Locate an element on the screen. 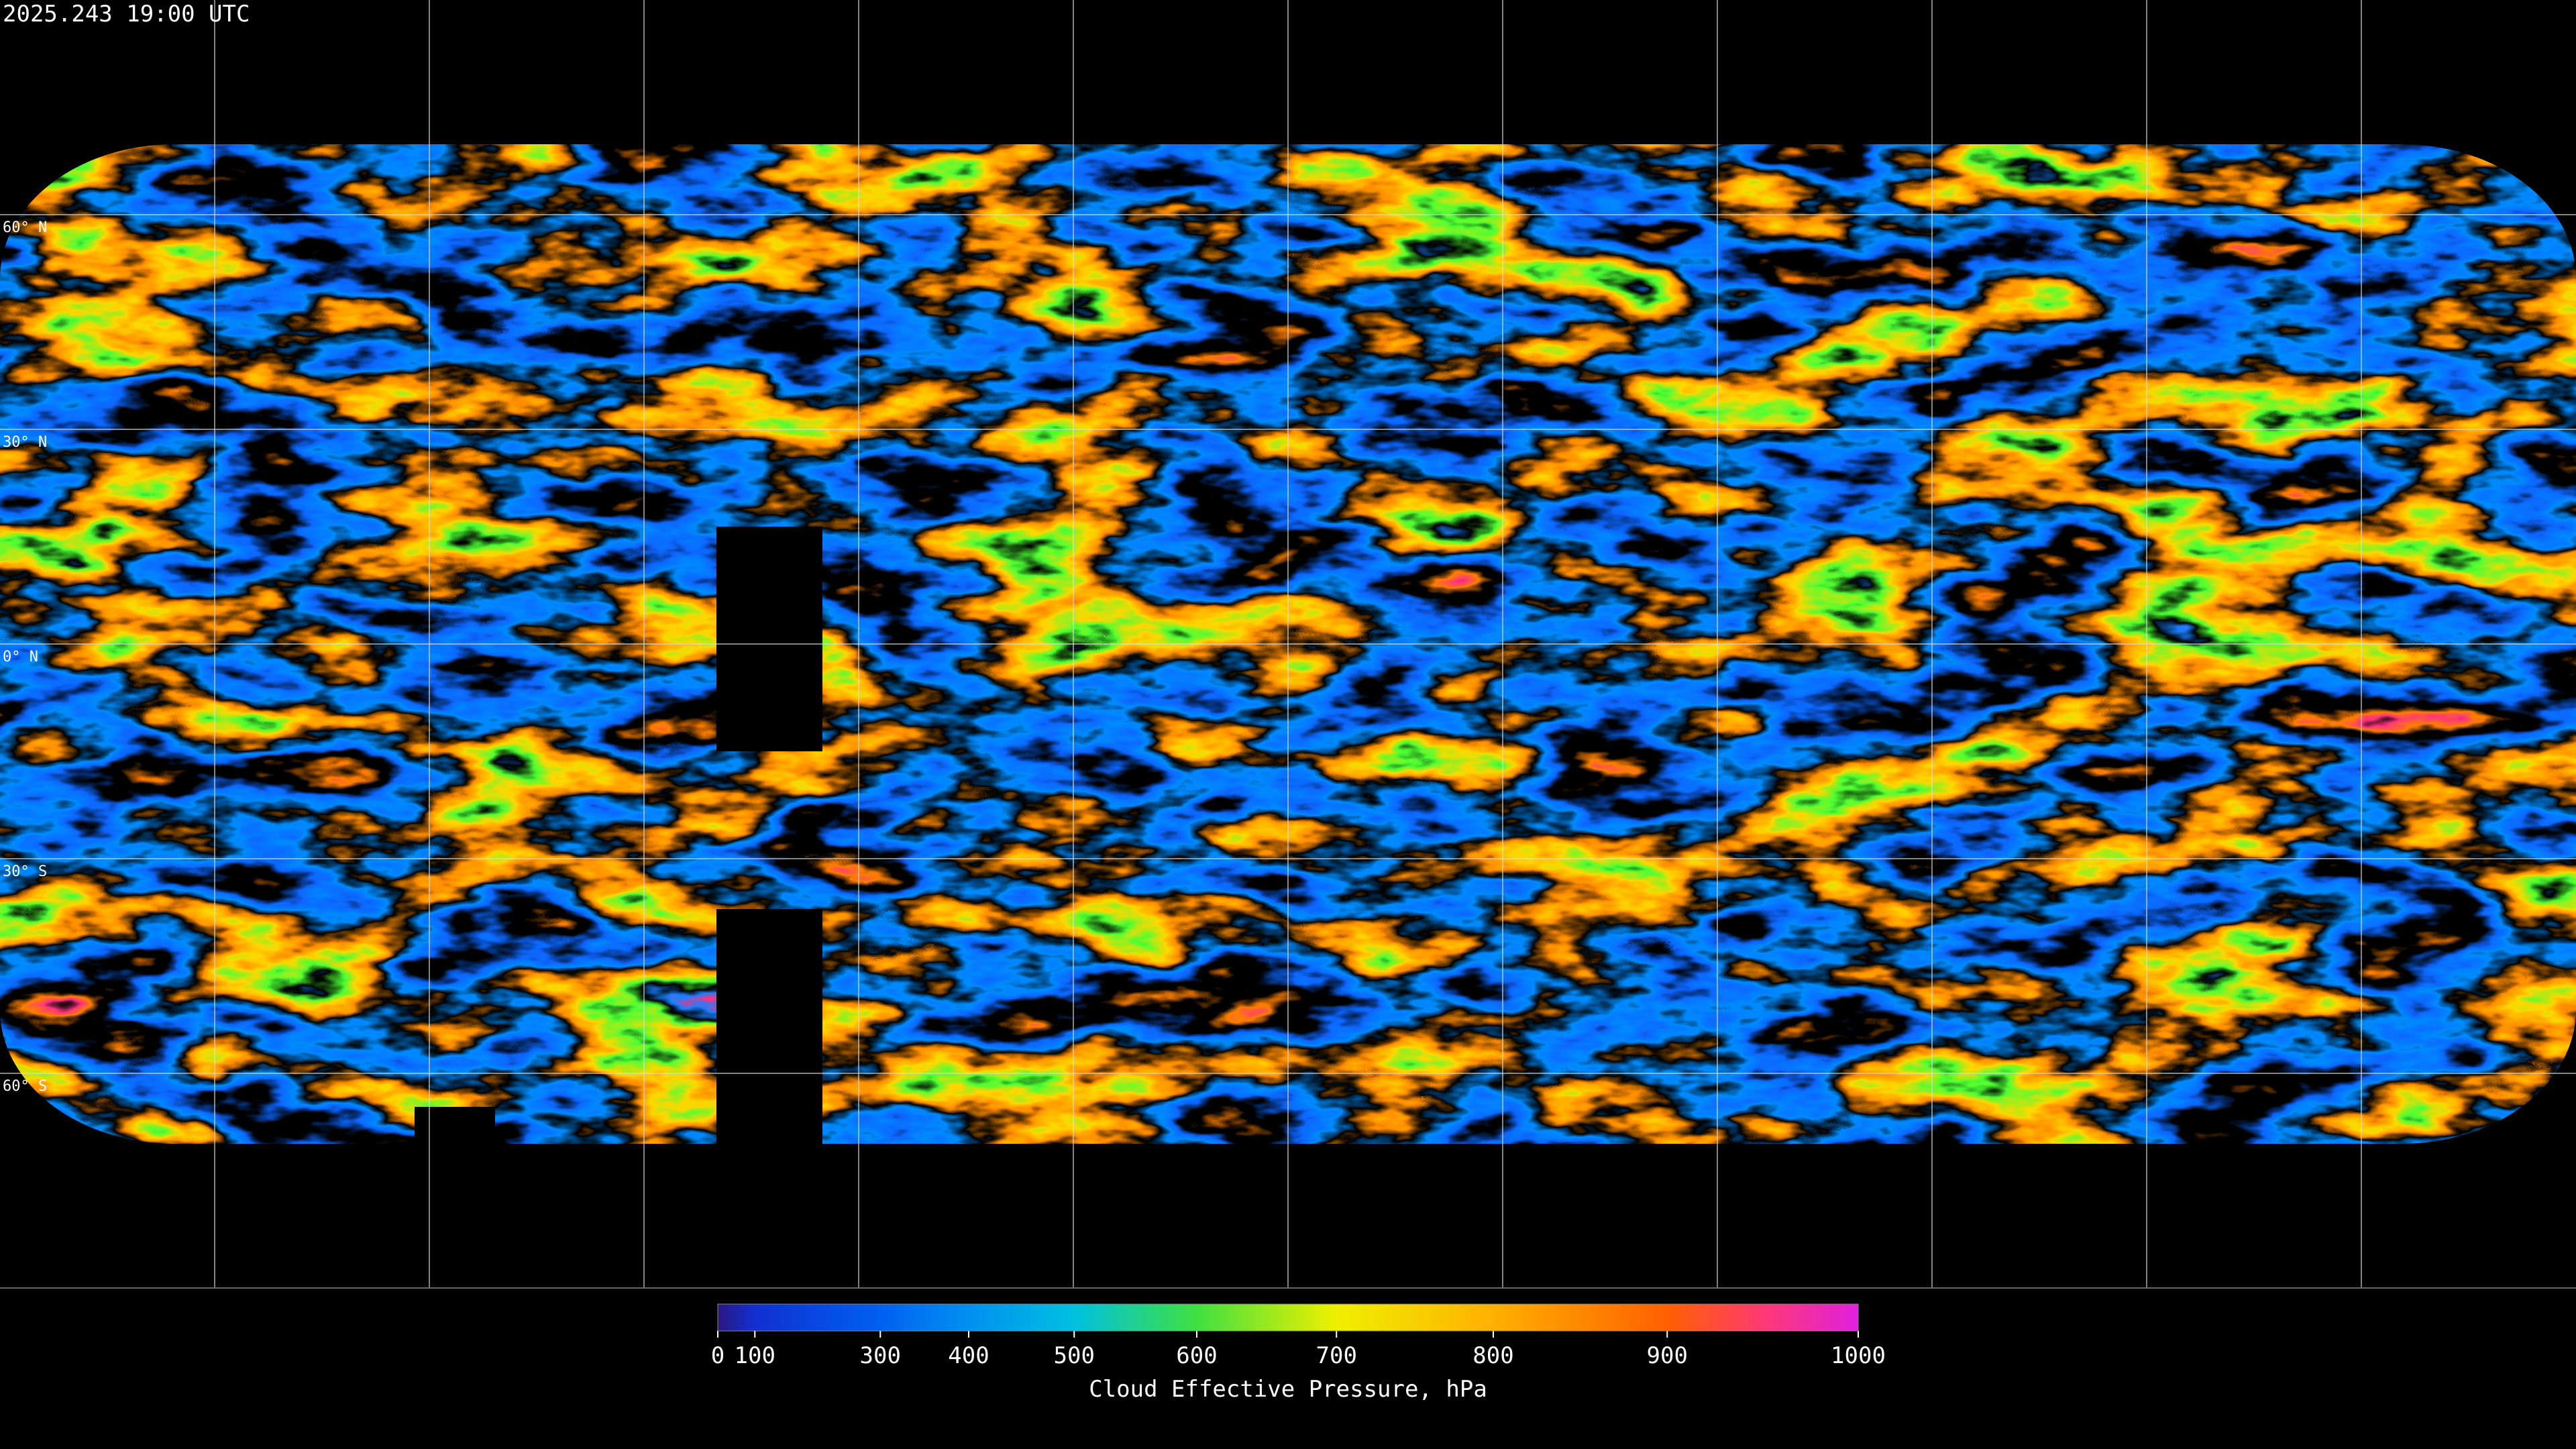 The image size is (2576, 1449). colorbar-tick-label: 300 is located at coordinates (880, 1355).